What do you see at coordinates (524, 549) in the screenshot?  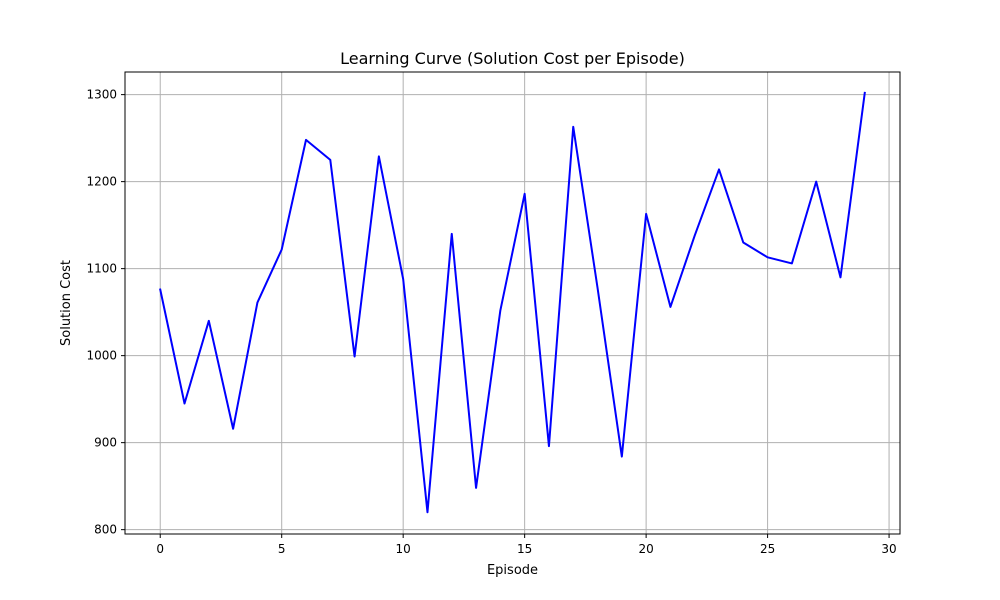 I see `x-tick-label-15: 15` at bounding box center [524, 549].